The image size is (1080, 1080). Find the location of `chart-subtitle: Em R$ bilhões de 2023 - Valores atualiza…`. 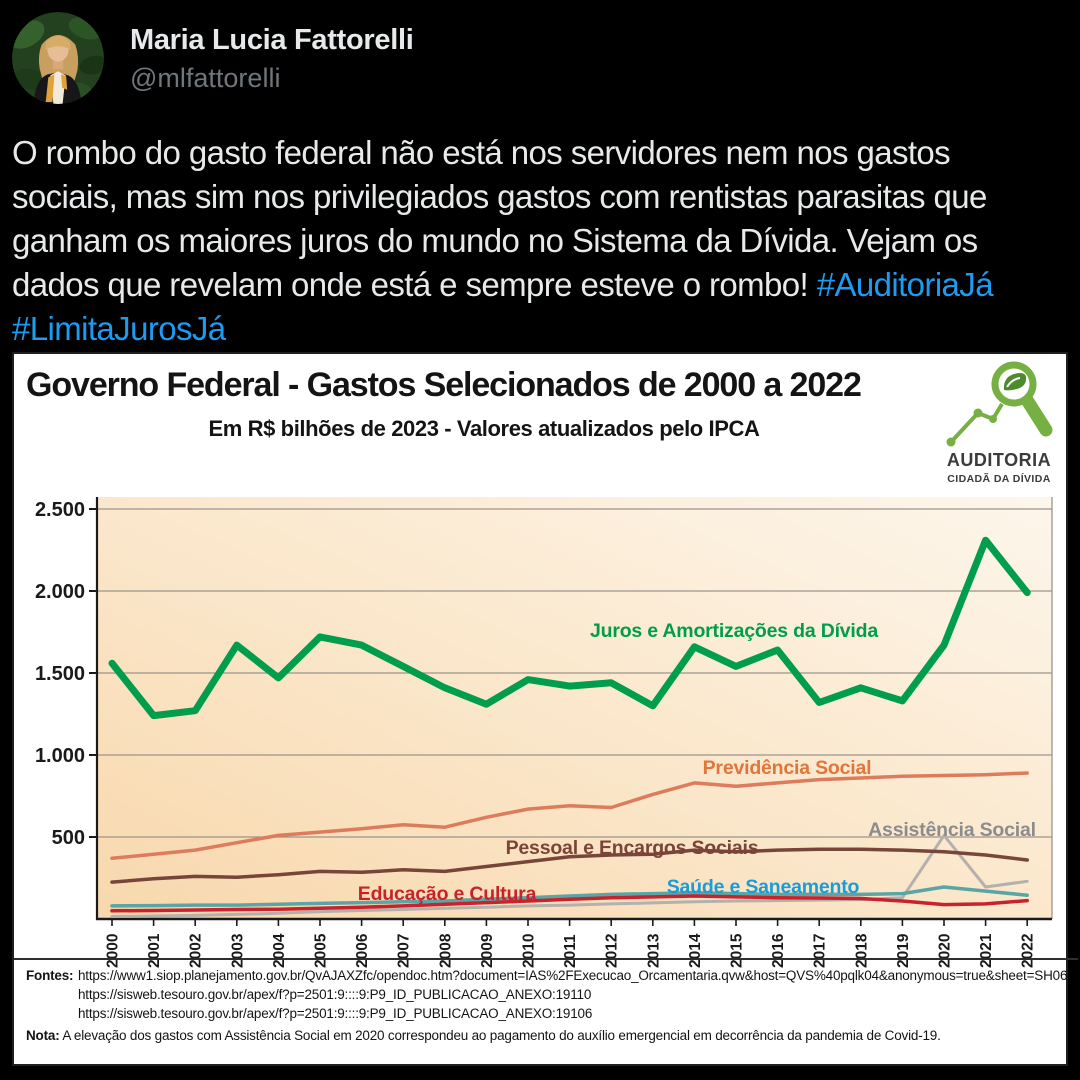

chart-subtitle: Em R$ bilhões de 2023 - Valores atualiza… is located at coordinates (484, 428).